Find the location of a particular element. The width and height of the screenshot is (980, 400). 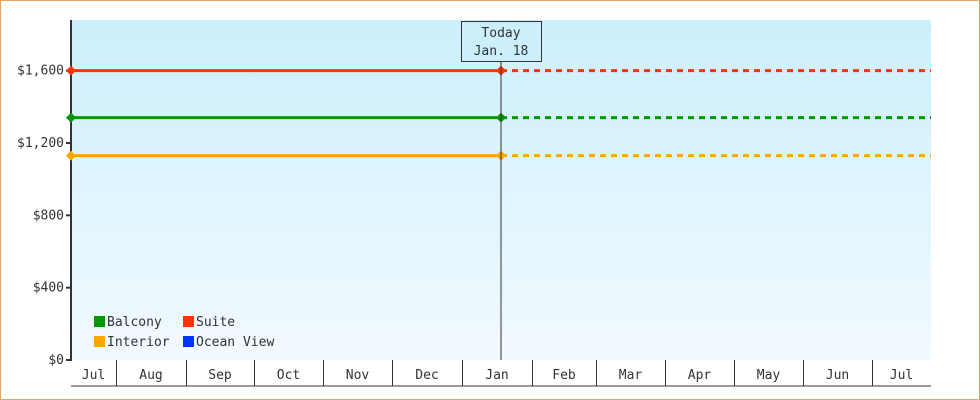

month-label: Feb is located at coordinates (564, 375).